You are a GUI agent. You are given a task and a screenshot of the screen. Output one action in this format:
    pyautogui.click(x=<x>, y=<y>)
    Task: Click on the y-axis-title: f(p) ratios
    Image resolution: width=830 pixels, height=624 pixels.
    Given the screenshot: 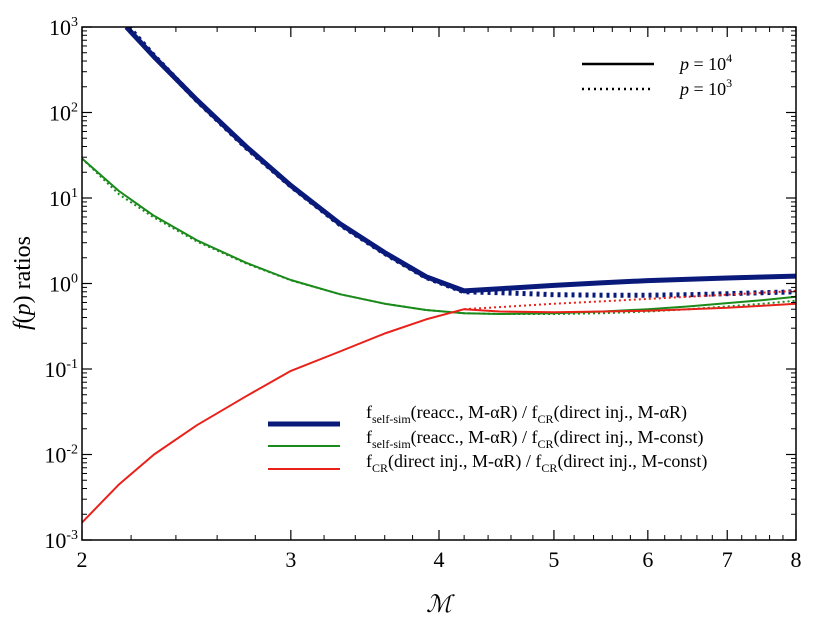 What is the action you would take?
    pyautogui.click(x=23, y=283)
    